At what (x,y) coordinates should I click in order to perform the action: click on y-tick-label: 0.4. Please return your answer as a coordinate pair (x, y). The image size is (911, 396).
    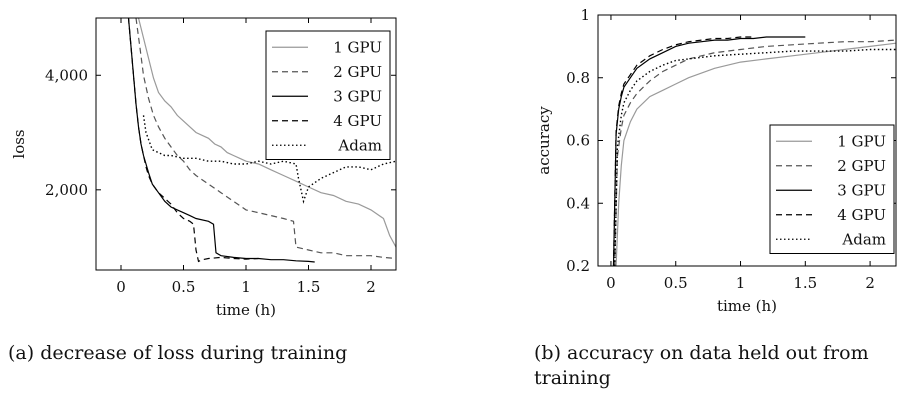
    Looking at the image, I should click on (578, 203).